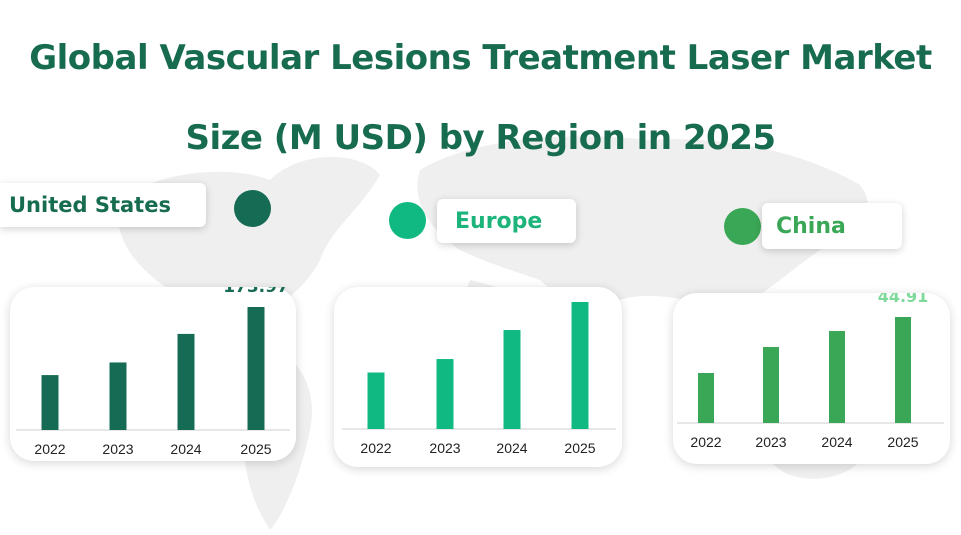 The height and width of the screenshot is (535, 961). What do you see at coordinates (90, 205) in the screenshot?
I see `region-name-united-states: United States` at bounding box center [90, 205].